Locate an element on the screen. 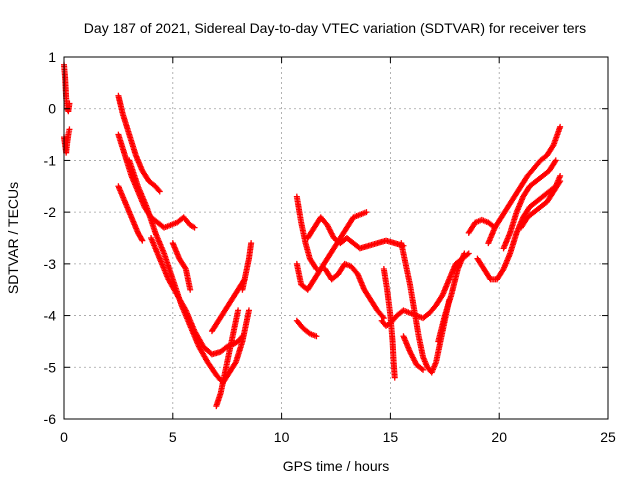 The height and width of the screenshot is (480, 640). y-tick-label: 1 is located at coordinates (52, 57).